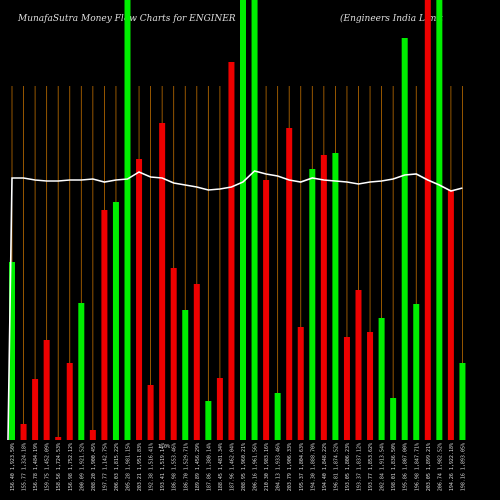 The image size is (500, 500). Describe the element at coordinates (36, 467) in the screenshot. I see `x-tick-label: 156.78 1,484.19%` at that location.